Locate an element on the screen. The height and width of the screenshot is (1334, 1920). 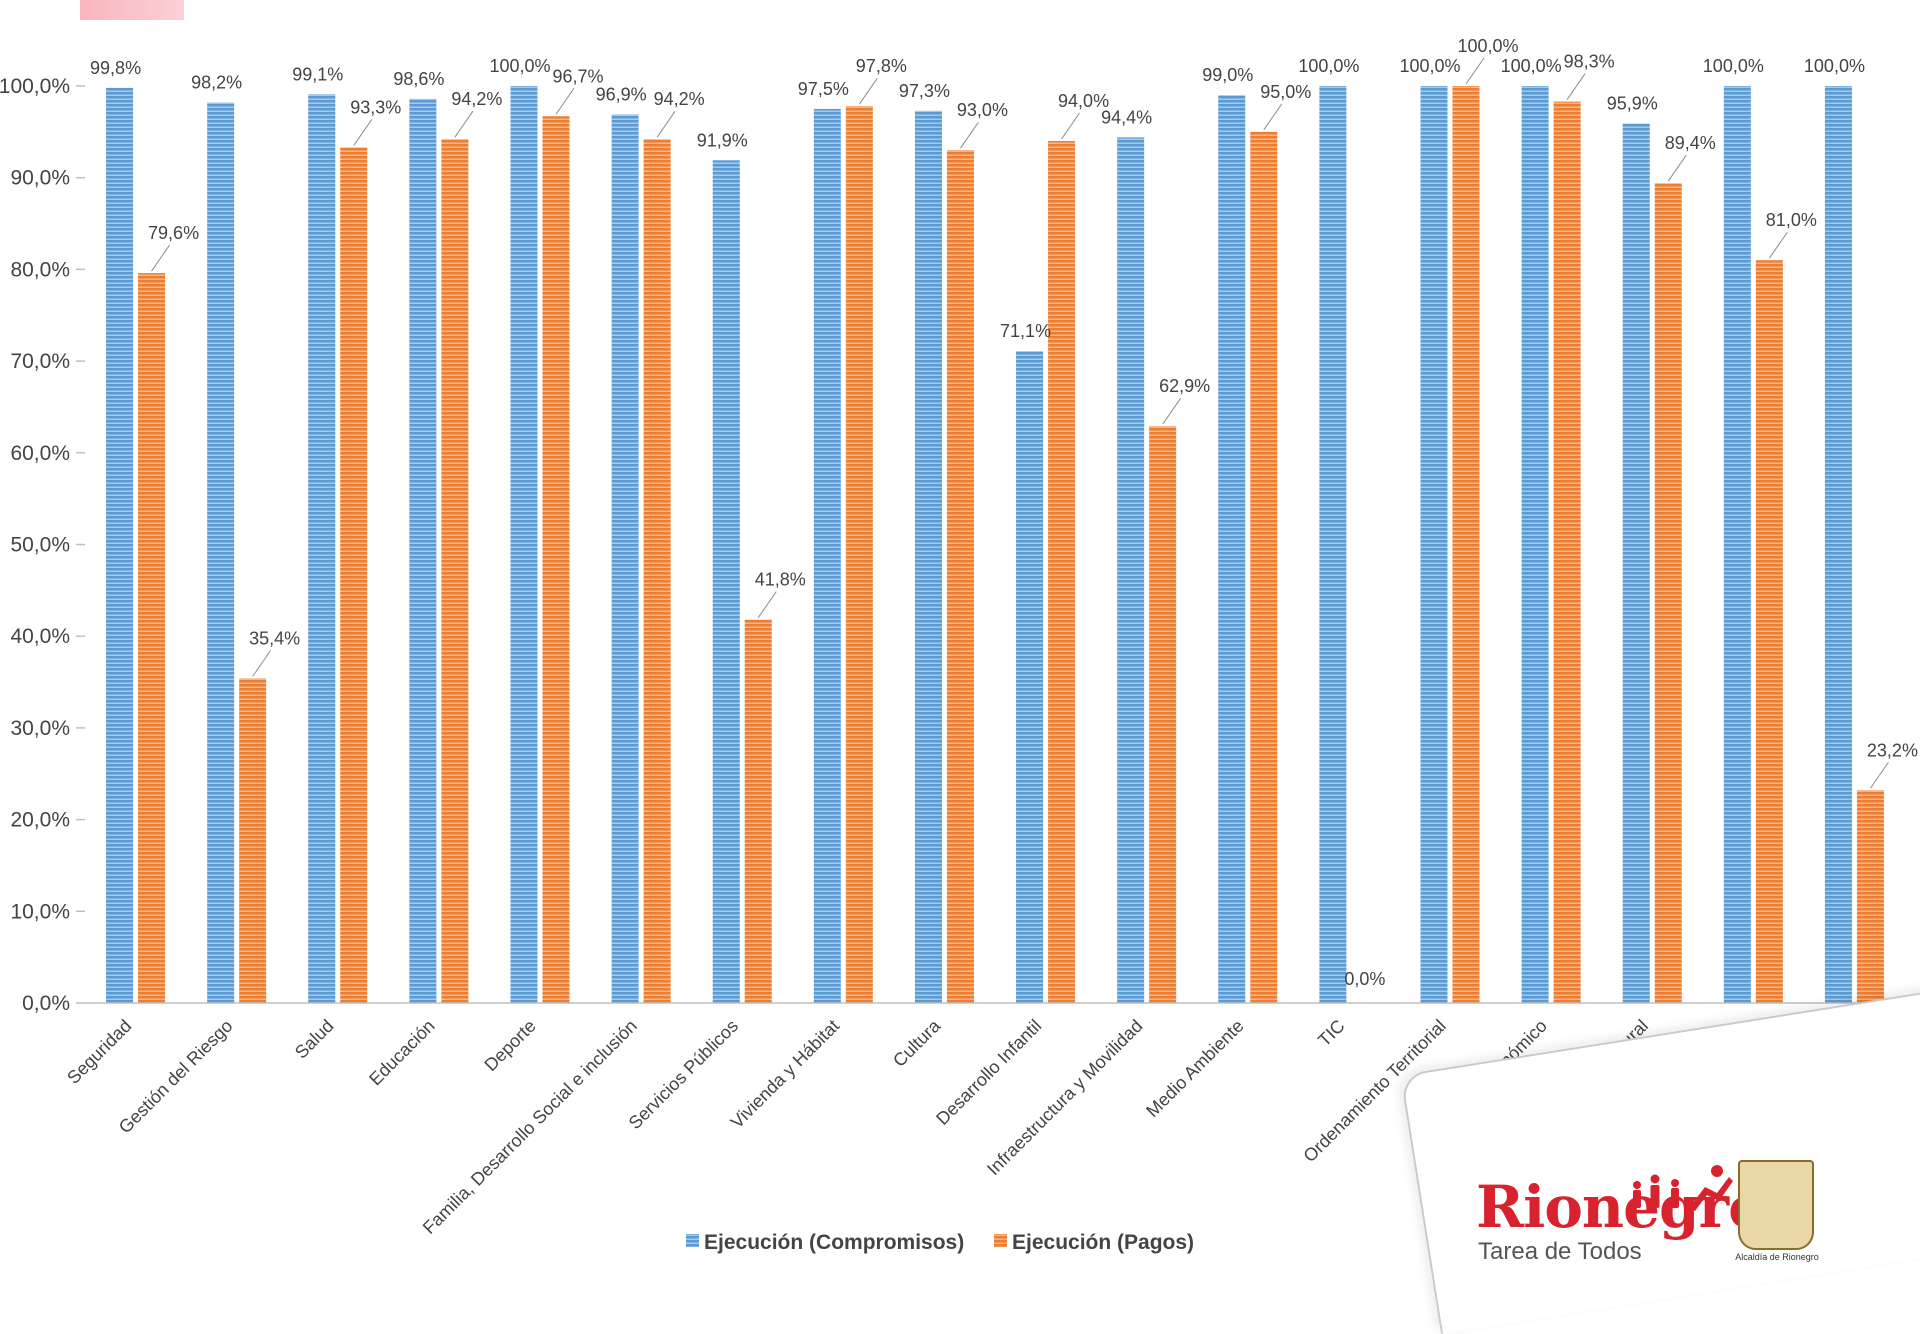
y-tick-label: 70,0% is located at coordinates (40, 361).